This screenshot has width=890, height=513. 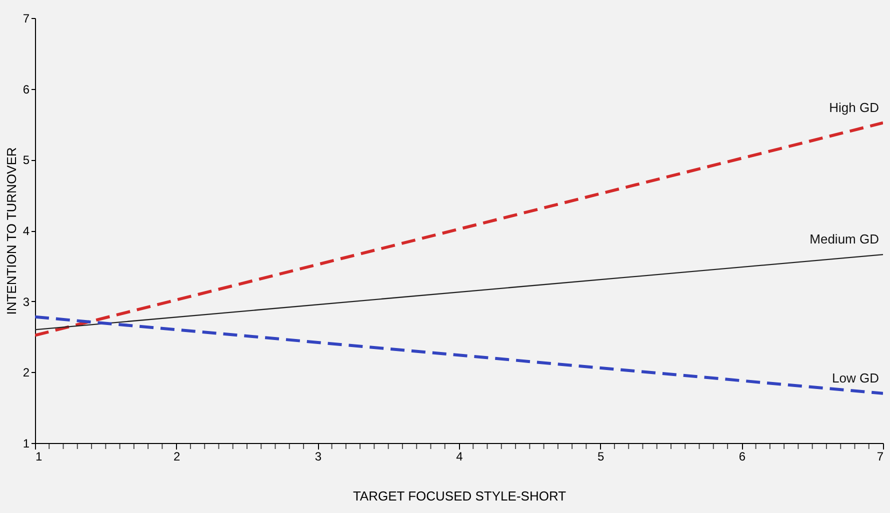 I want to click on y-tick-label: 2, so click(x=26, y=373).